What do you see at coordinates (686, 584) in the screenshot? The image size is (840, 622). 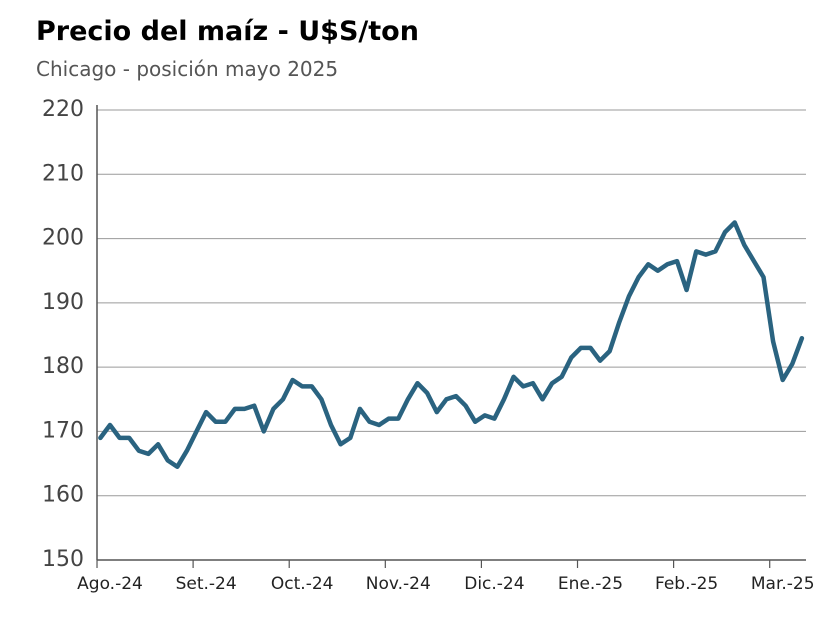 I see `x-tick-label: Feb.-25` at bounding box center [686, 584].